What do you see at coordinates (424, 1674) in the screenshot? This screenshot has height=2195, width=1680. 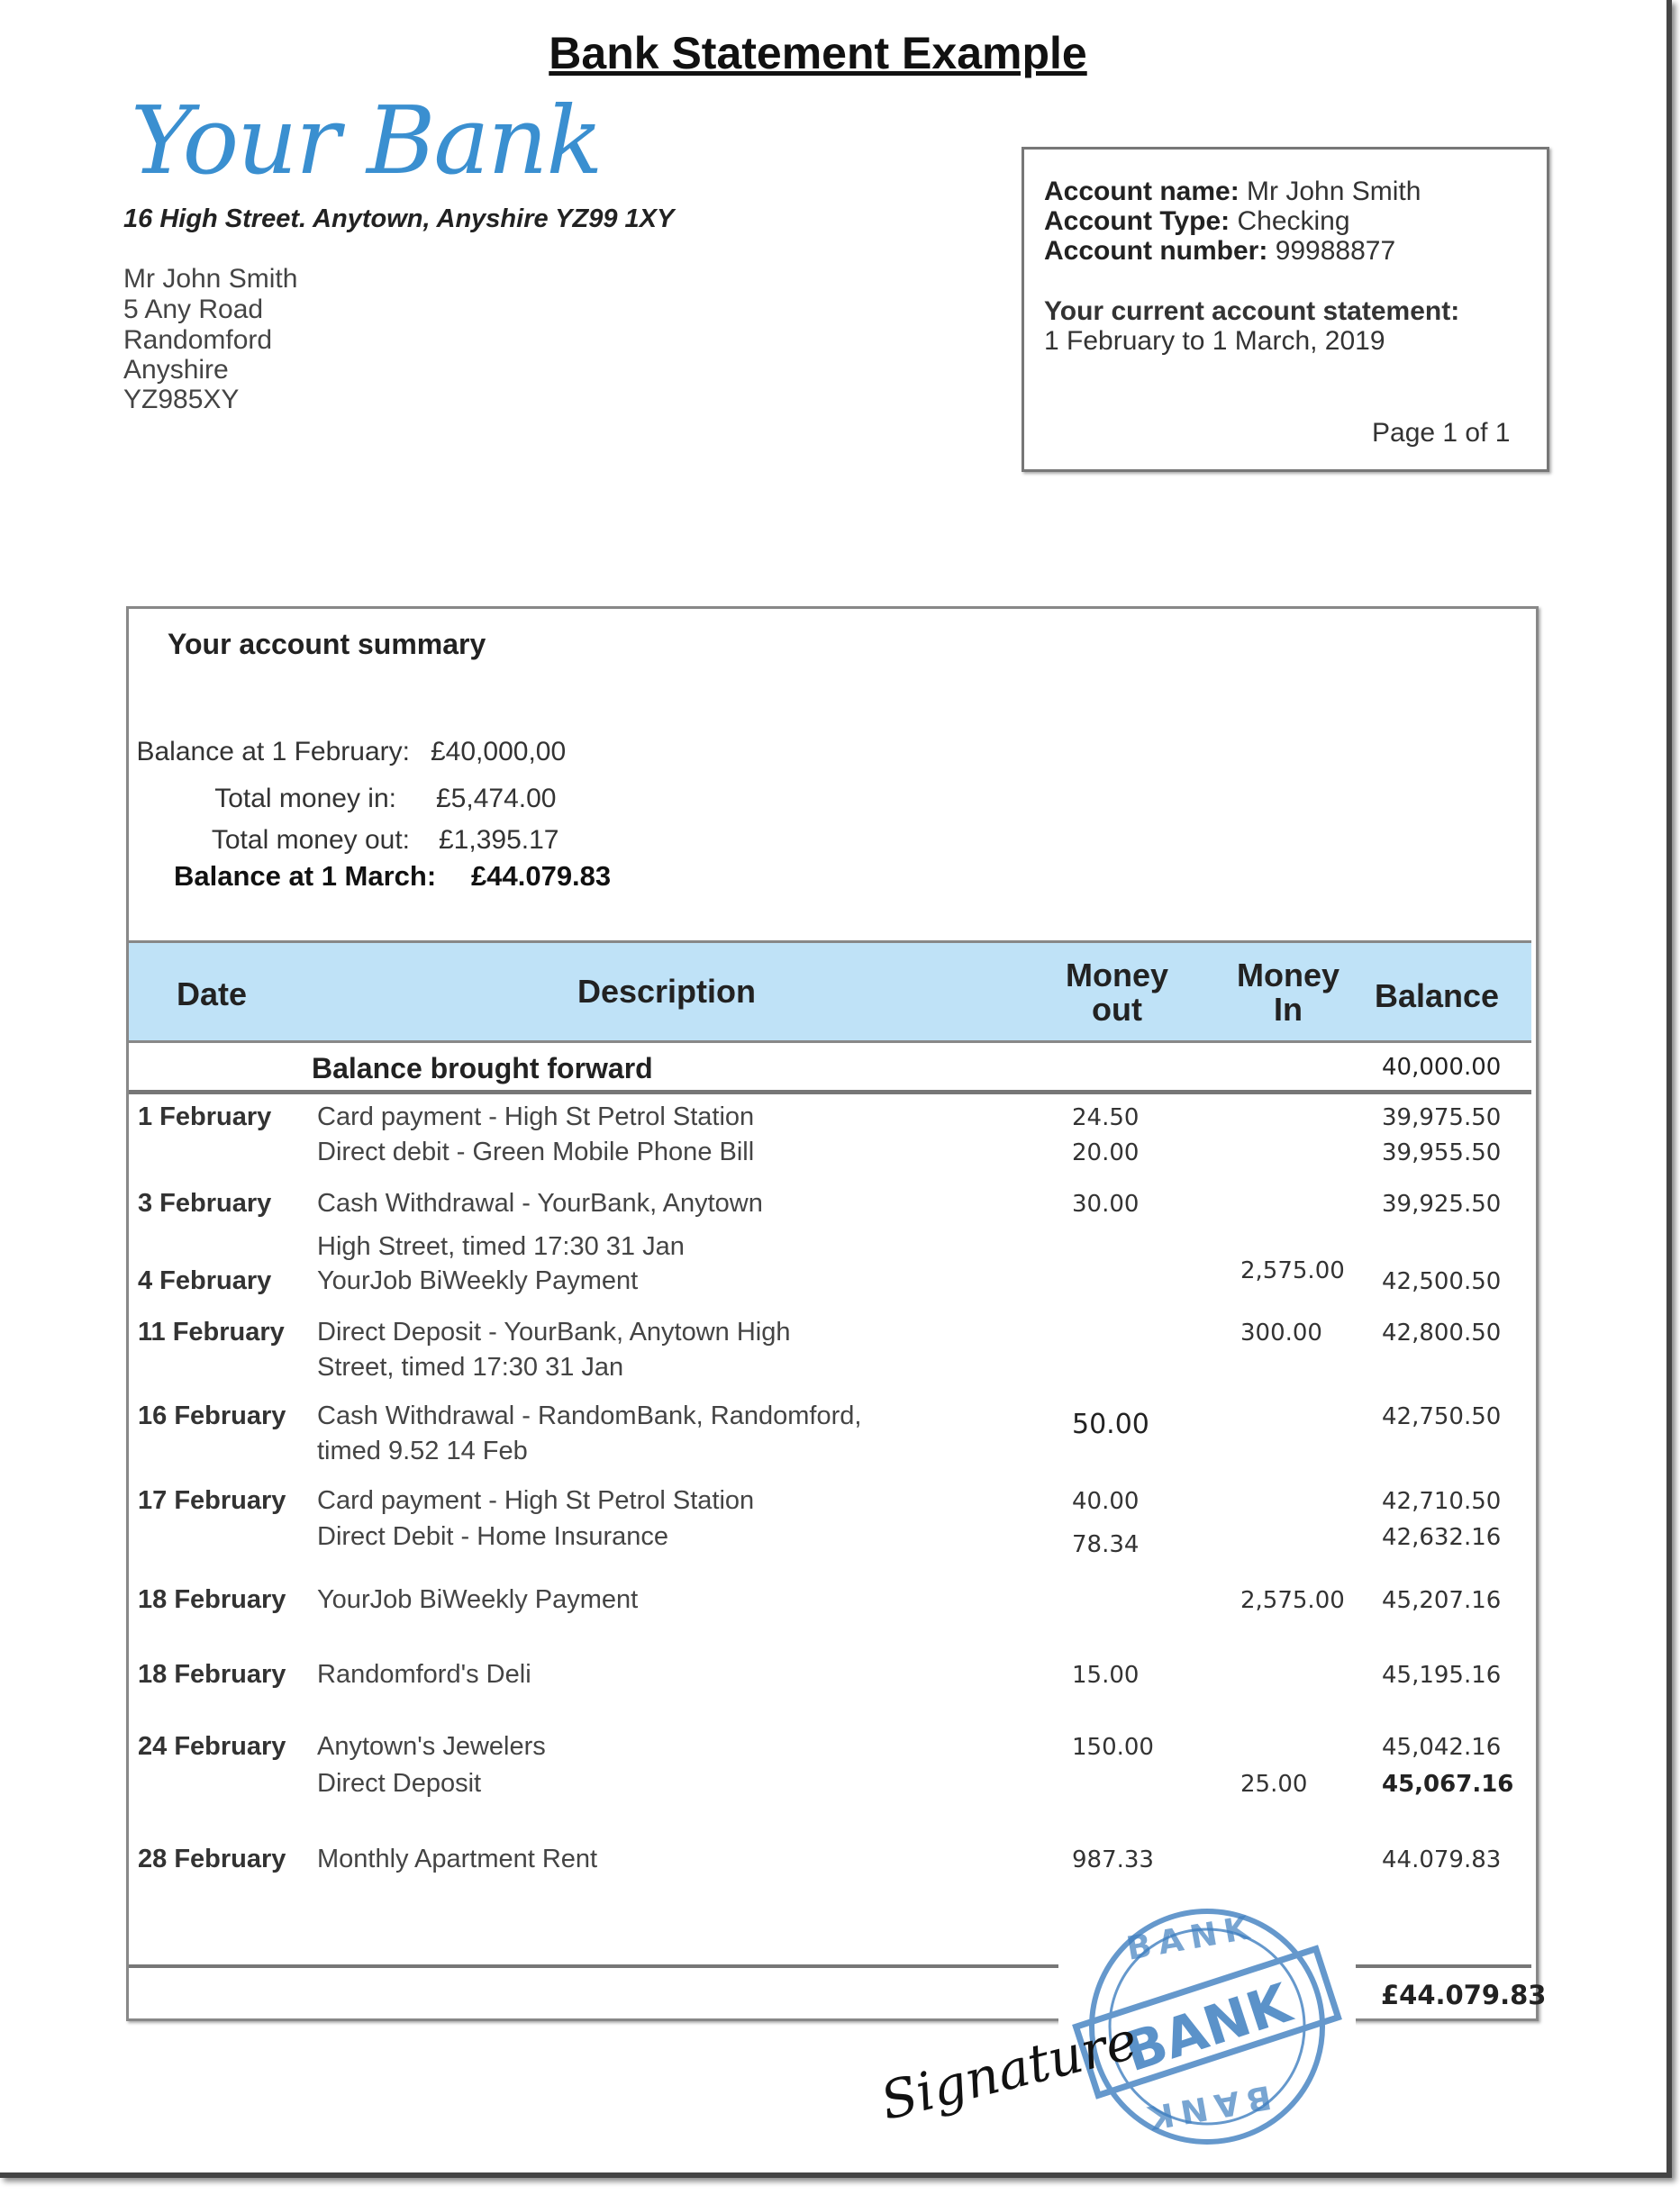 I see `row-description: Randomford's Deli` at bounding box center [424, 1674].